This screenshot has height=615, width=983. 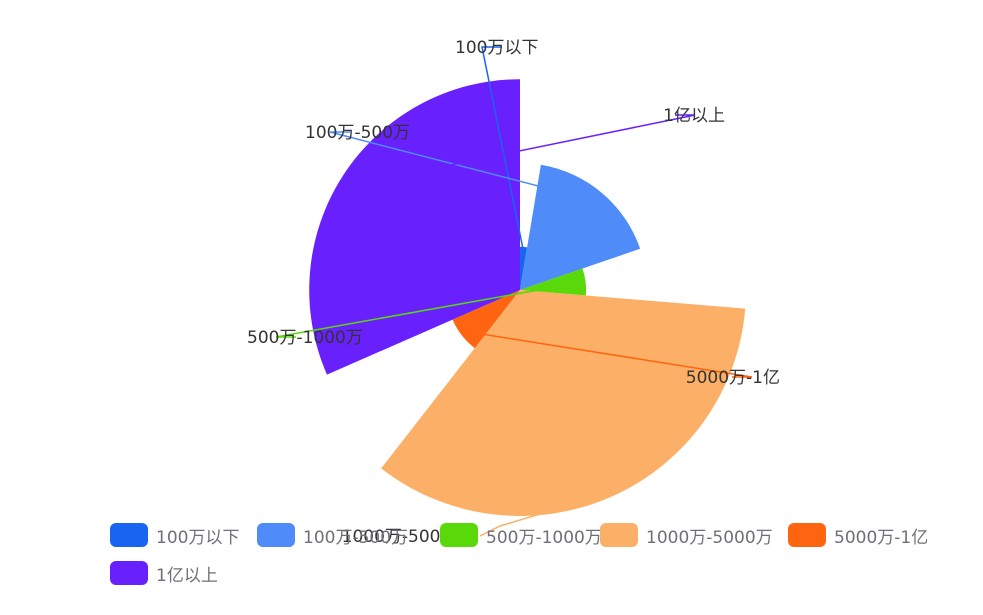 I want to click on legend-item: 100万以下, so click(x=175, y=535).